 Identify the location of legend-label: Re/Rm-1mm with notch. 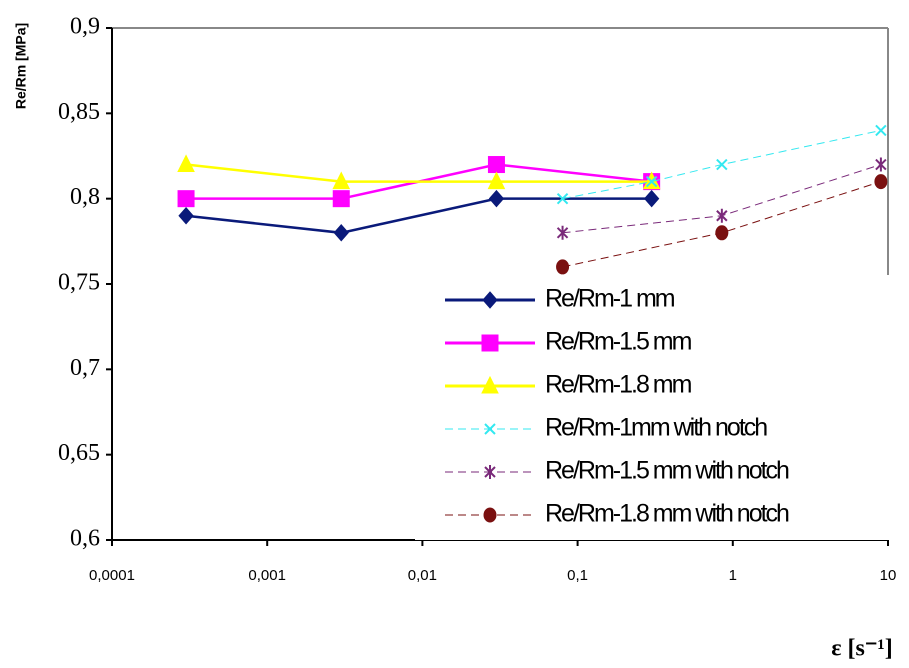
(656, 428).